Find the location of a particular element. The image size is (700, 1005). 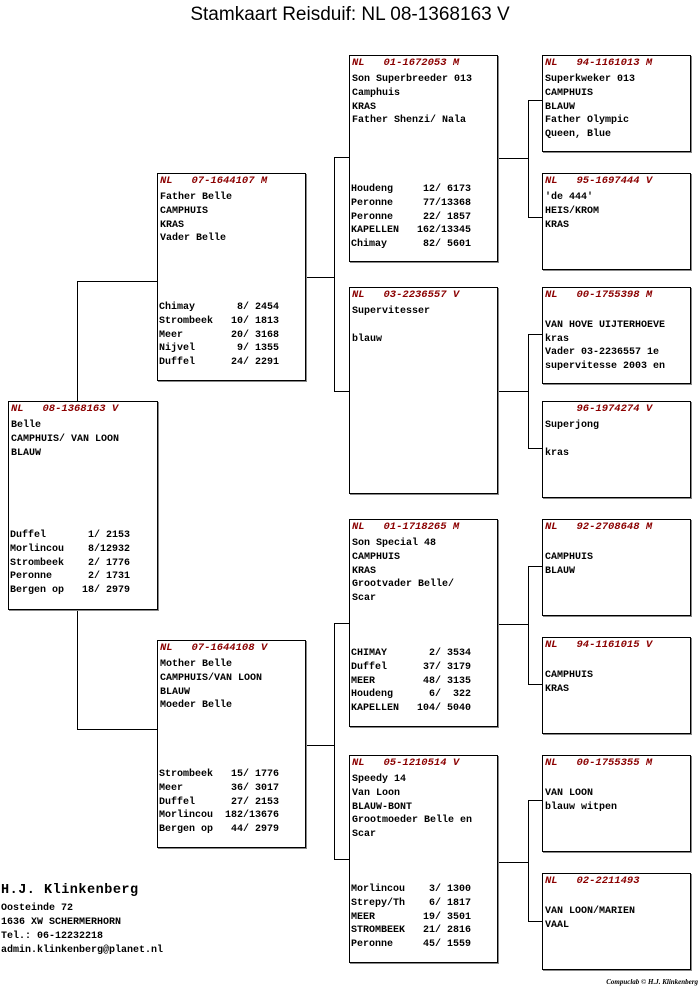

result-row: KAPELLEN 104/ 5040 is located at coordinates (411, 709).